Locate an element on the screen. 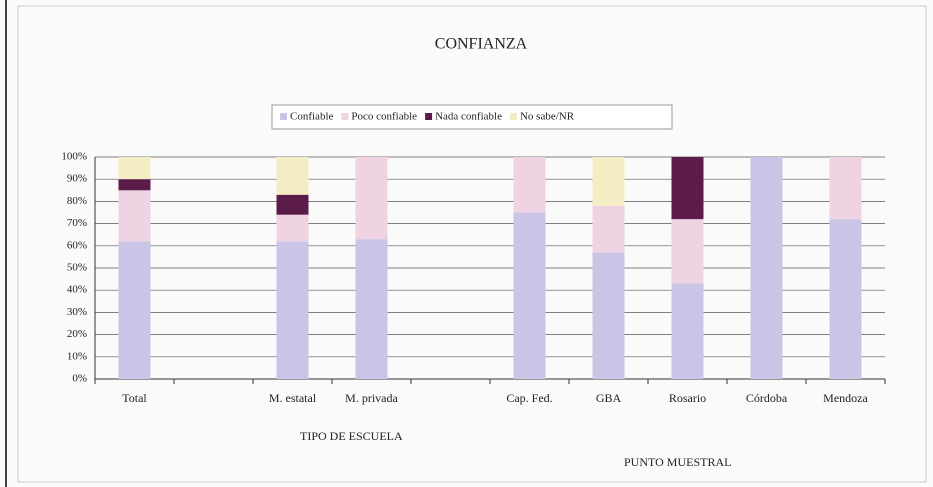 Image resolution: width=933 pixels, height=487 pixels. x-tick-label: Córdoba is located at coordinates (766, 398).